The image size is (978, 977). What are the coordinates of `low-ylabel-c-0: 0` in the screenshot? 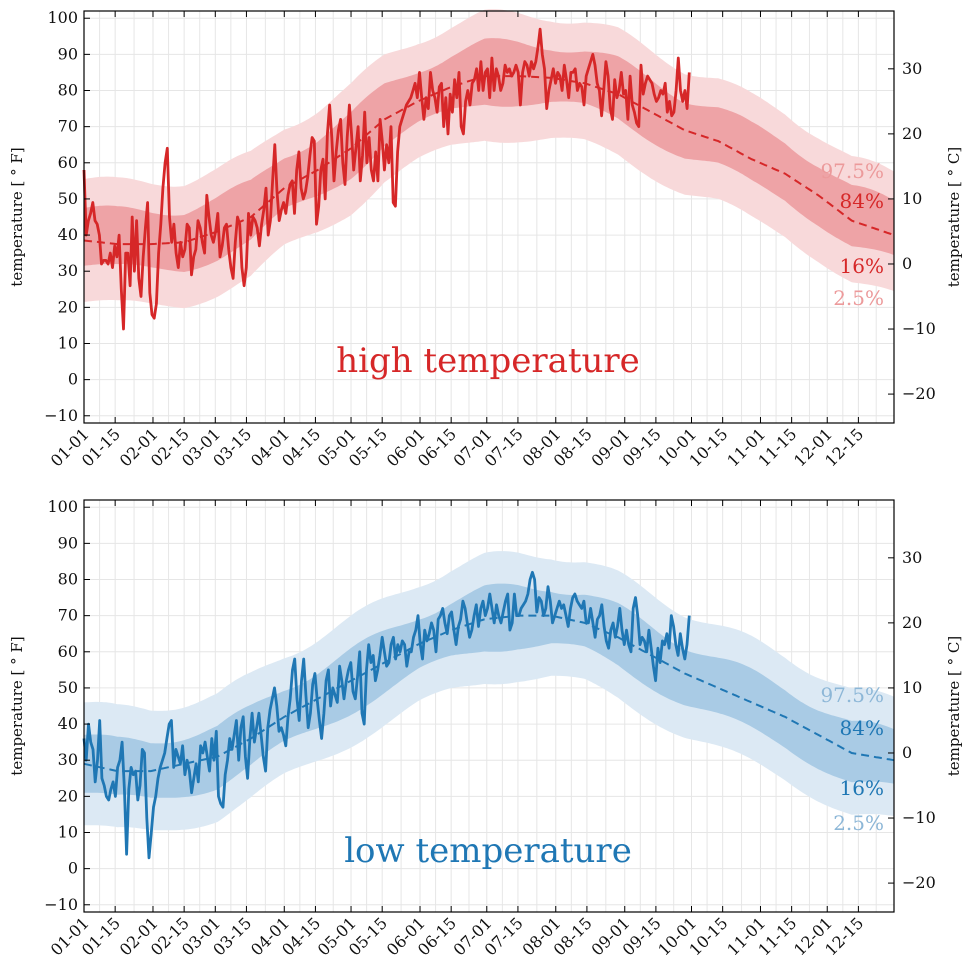 It's located at (907, 752).